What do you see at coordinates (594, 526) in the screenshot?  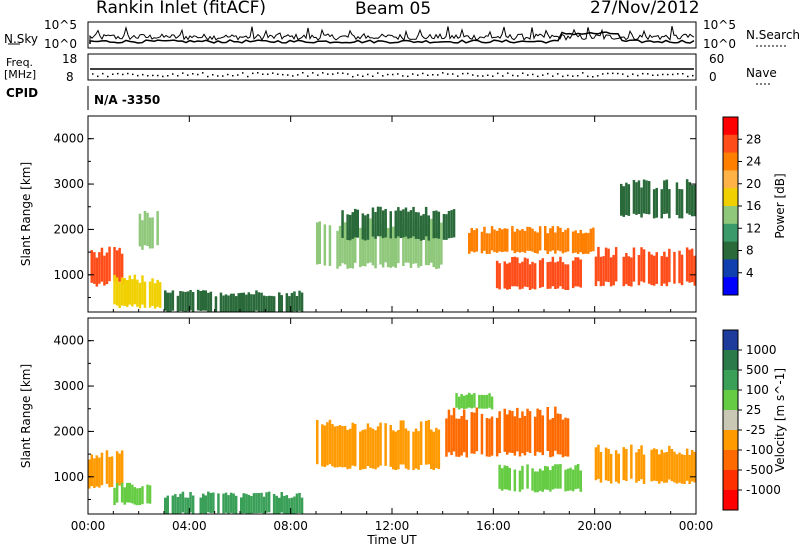 I see `x-tick-label: 20:00` at bounding box center [594, 526].